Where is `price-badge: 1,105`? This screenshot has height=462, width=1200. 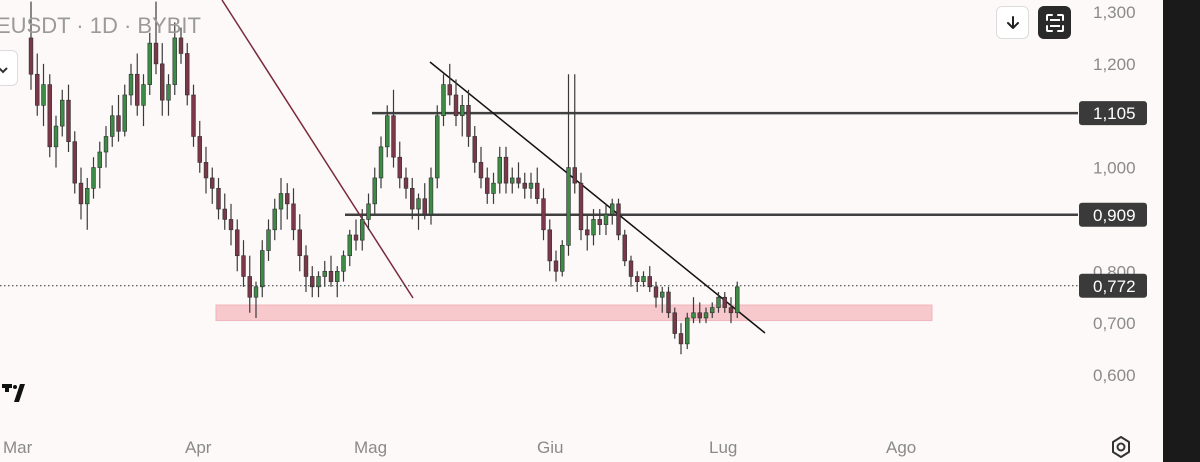 price-badge: 1,105 is located at coordinates (1113, 113).